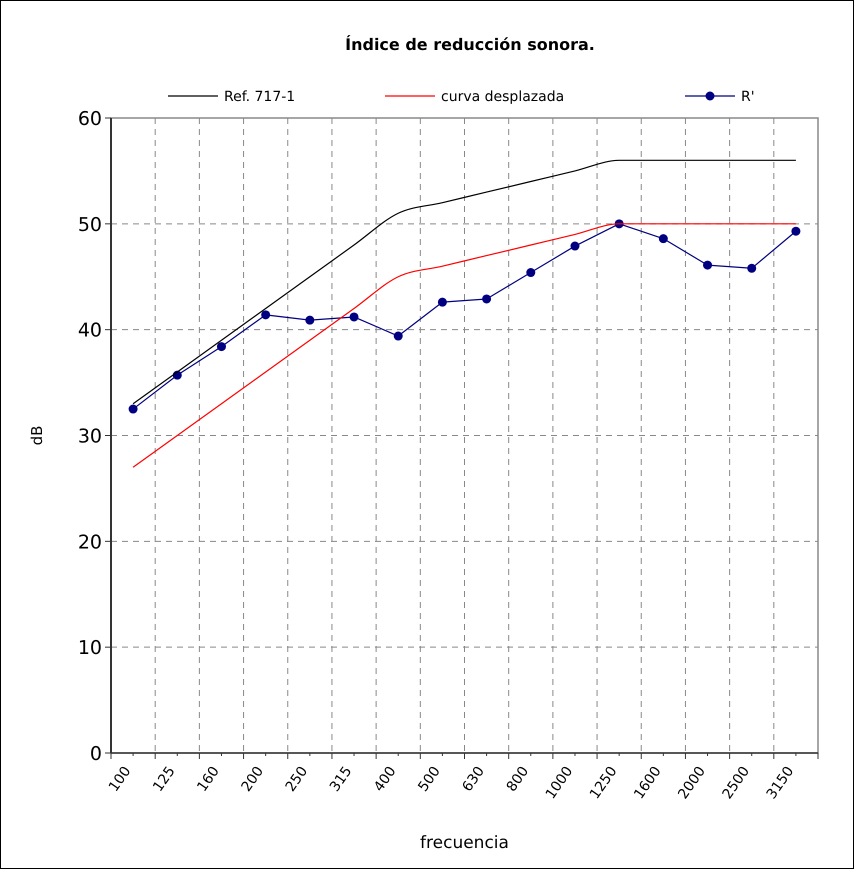 The image size is (866, 869). I want to click on y-tick-label: 30, so click(90, 437).